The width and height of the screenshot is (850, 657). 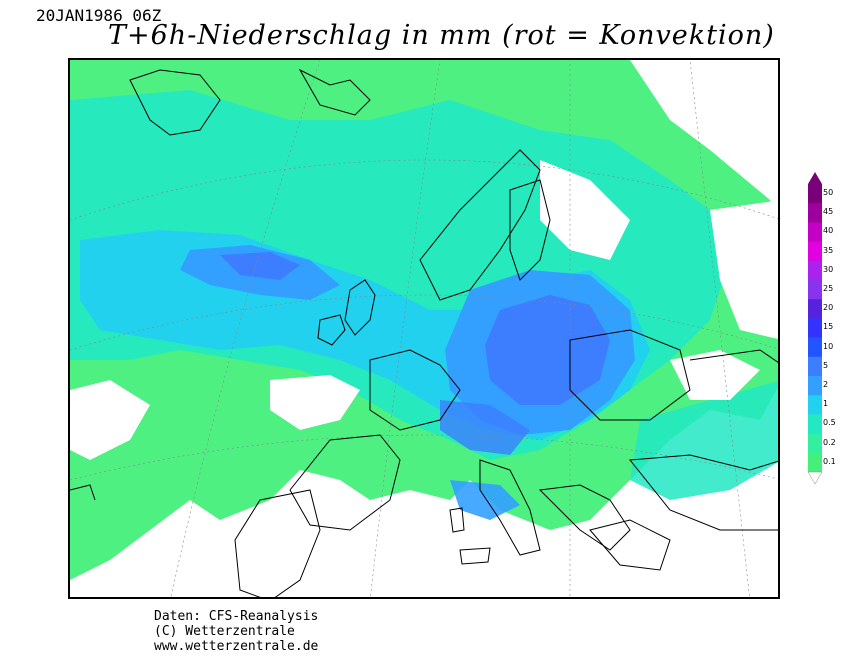 What do you see at coordinates (828, 308) in the screenshot?
I see `legend-label: 20` at bounding box center [828, 308].